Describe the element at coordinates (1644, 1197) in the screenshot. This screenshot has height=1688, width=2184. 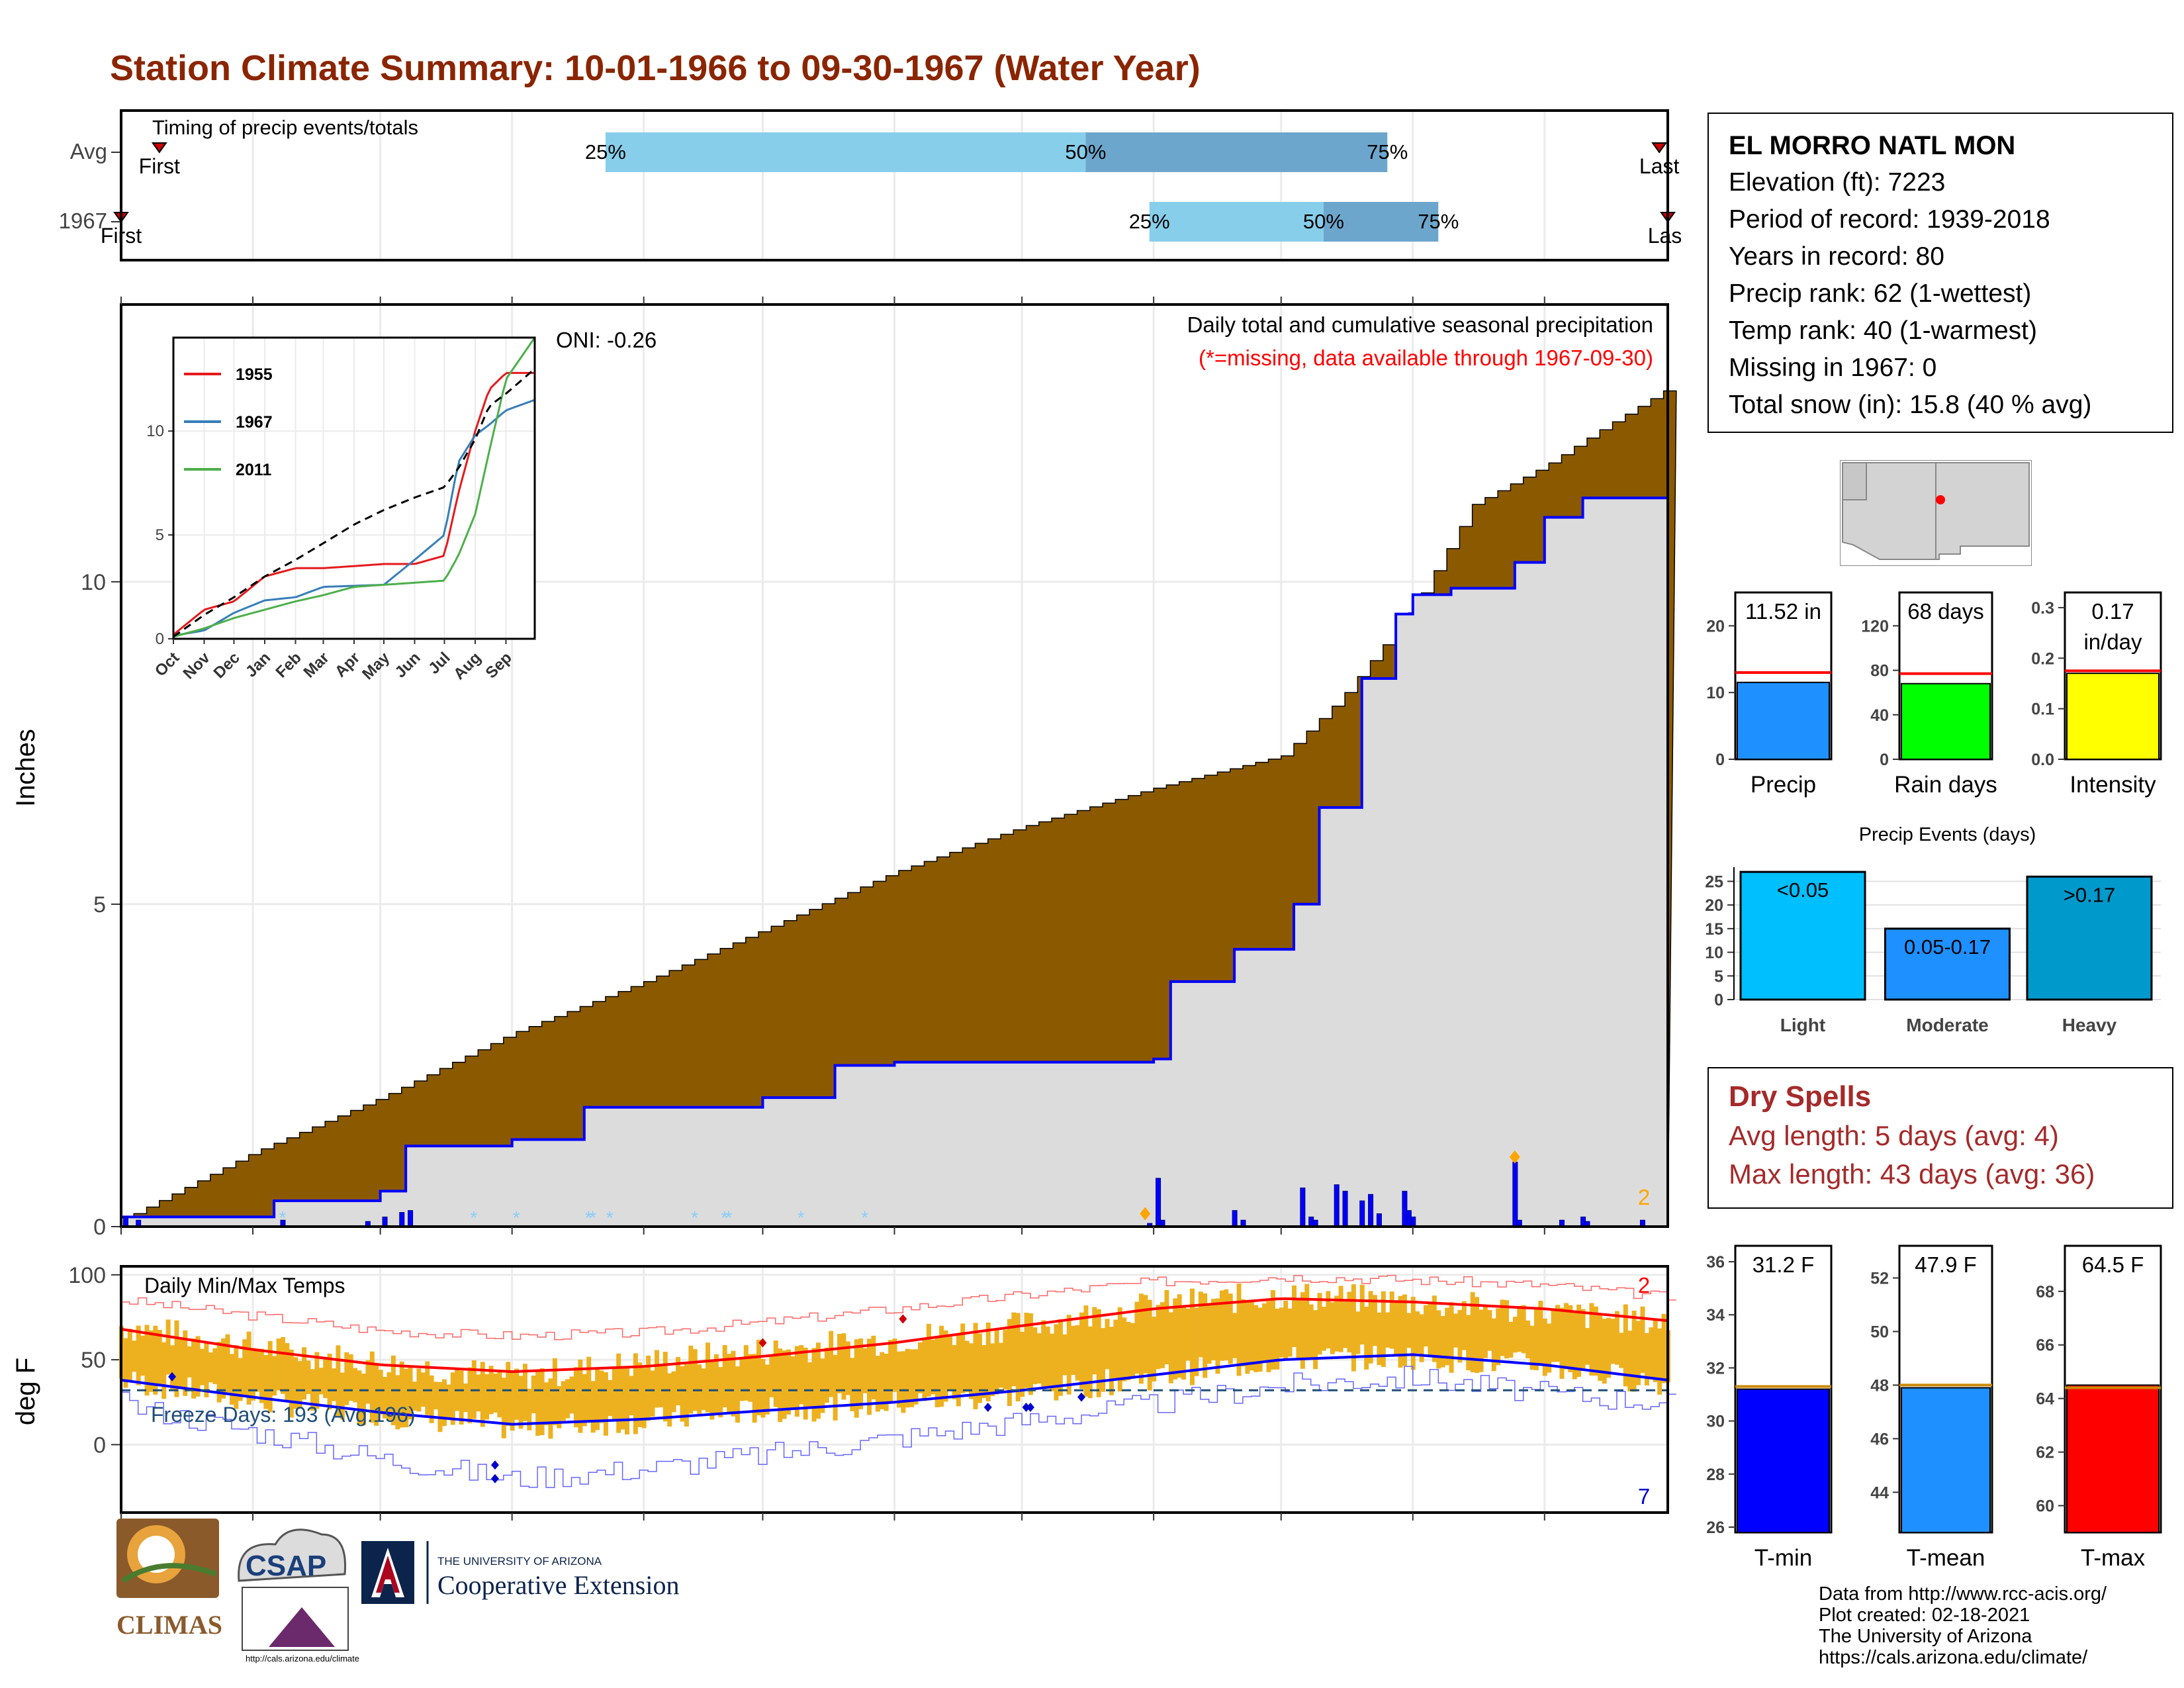
I see `max-event-count: 2` at that location.